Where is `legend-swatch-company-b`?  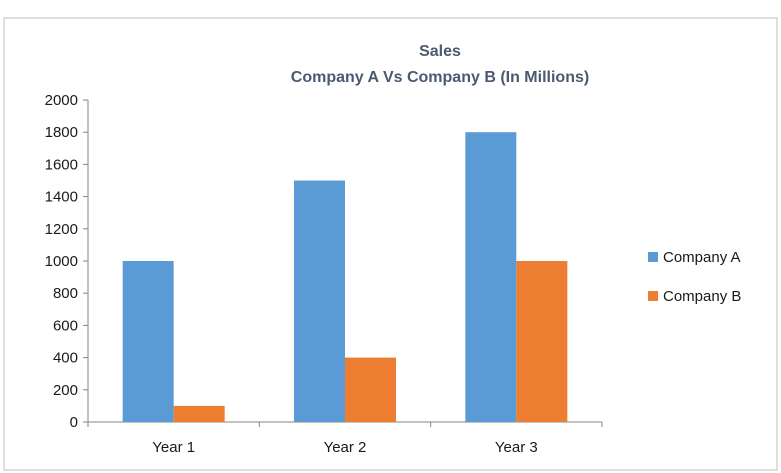 legend-swatch-company-b is located at coordinates (653, 296).